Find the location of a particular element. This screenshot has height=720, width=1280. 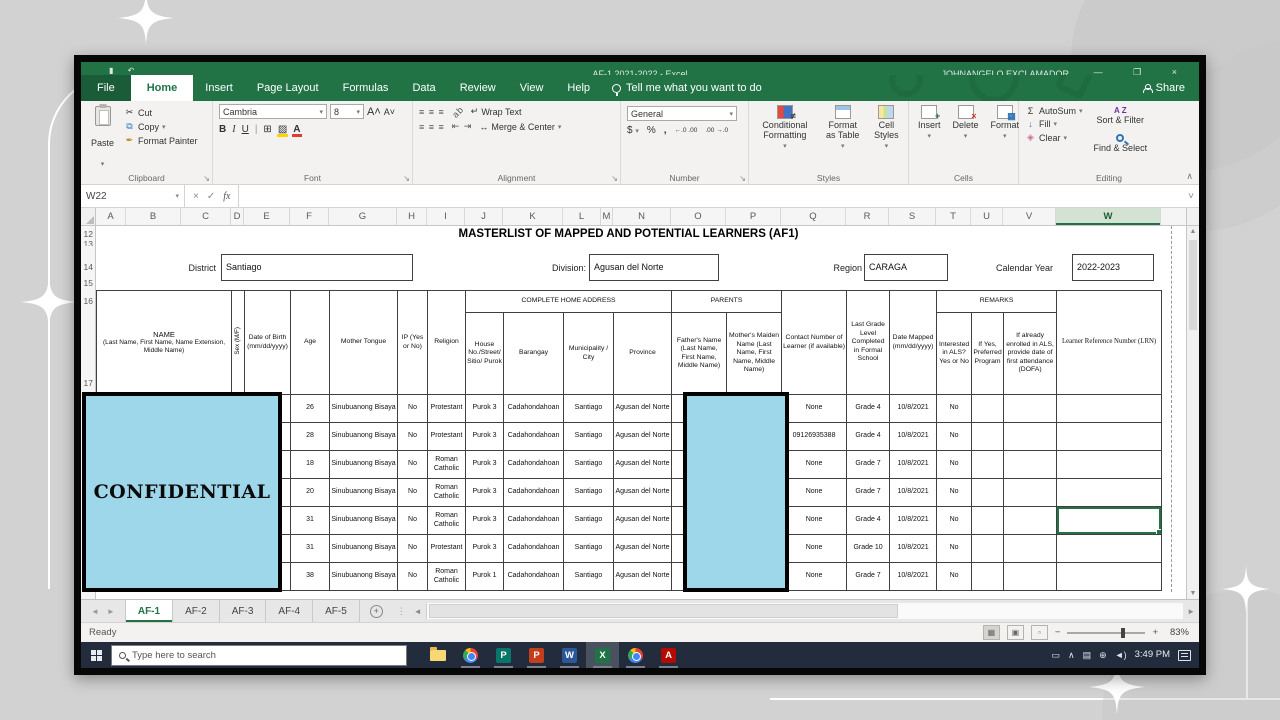

formula-bar-expand-icon: ˅ is located at coordinates (1191, 196).